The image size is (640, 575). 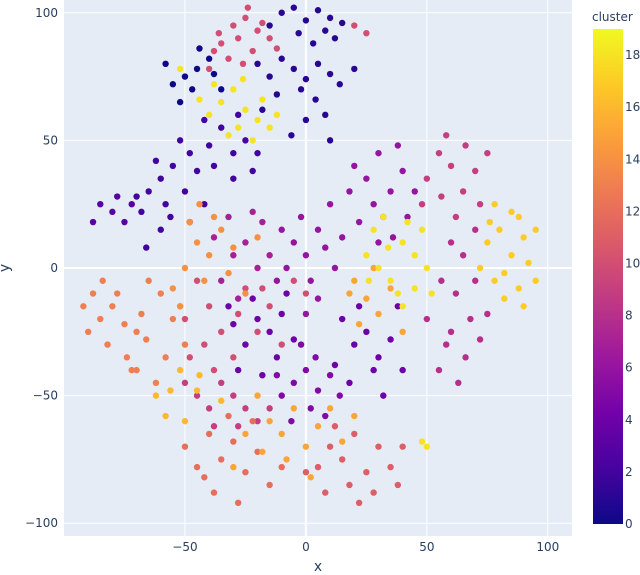 I want to click on x-tick-label: 0, so click(x=306, y=547).